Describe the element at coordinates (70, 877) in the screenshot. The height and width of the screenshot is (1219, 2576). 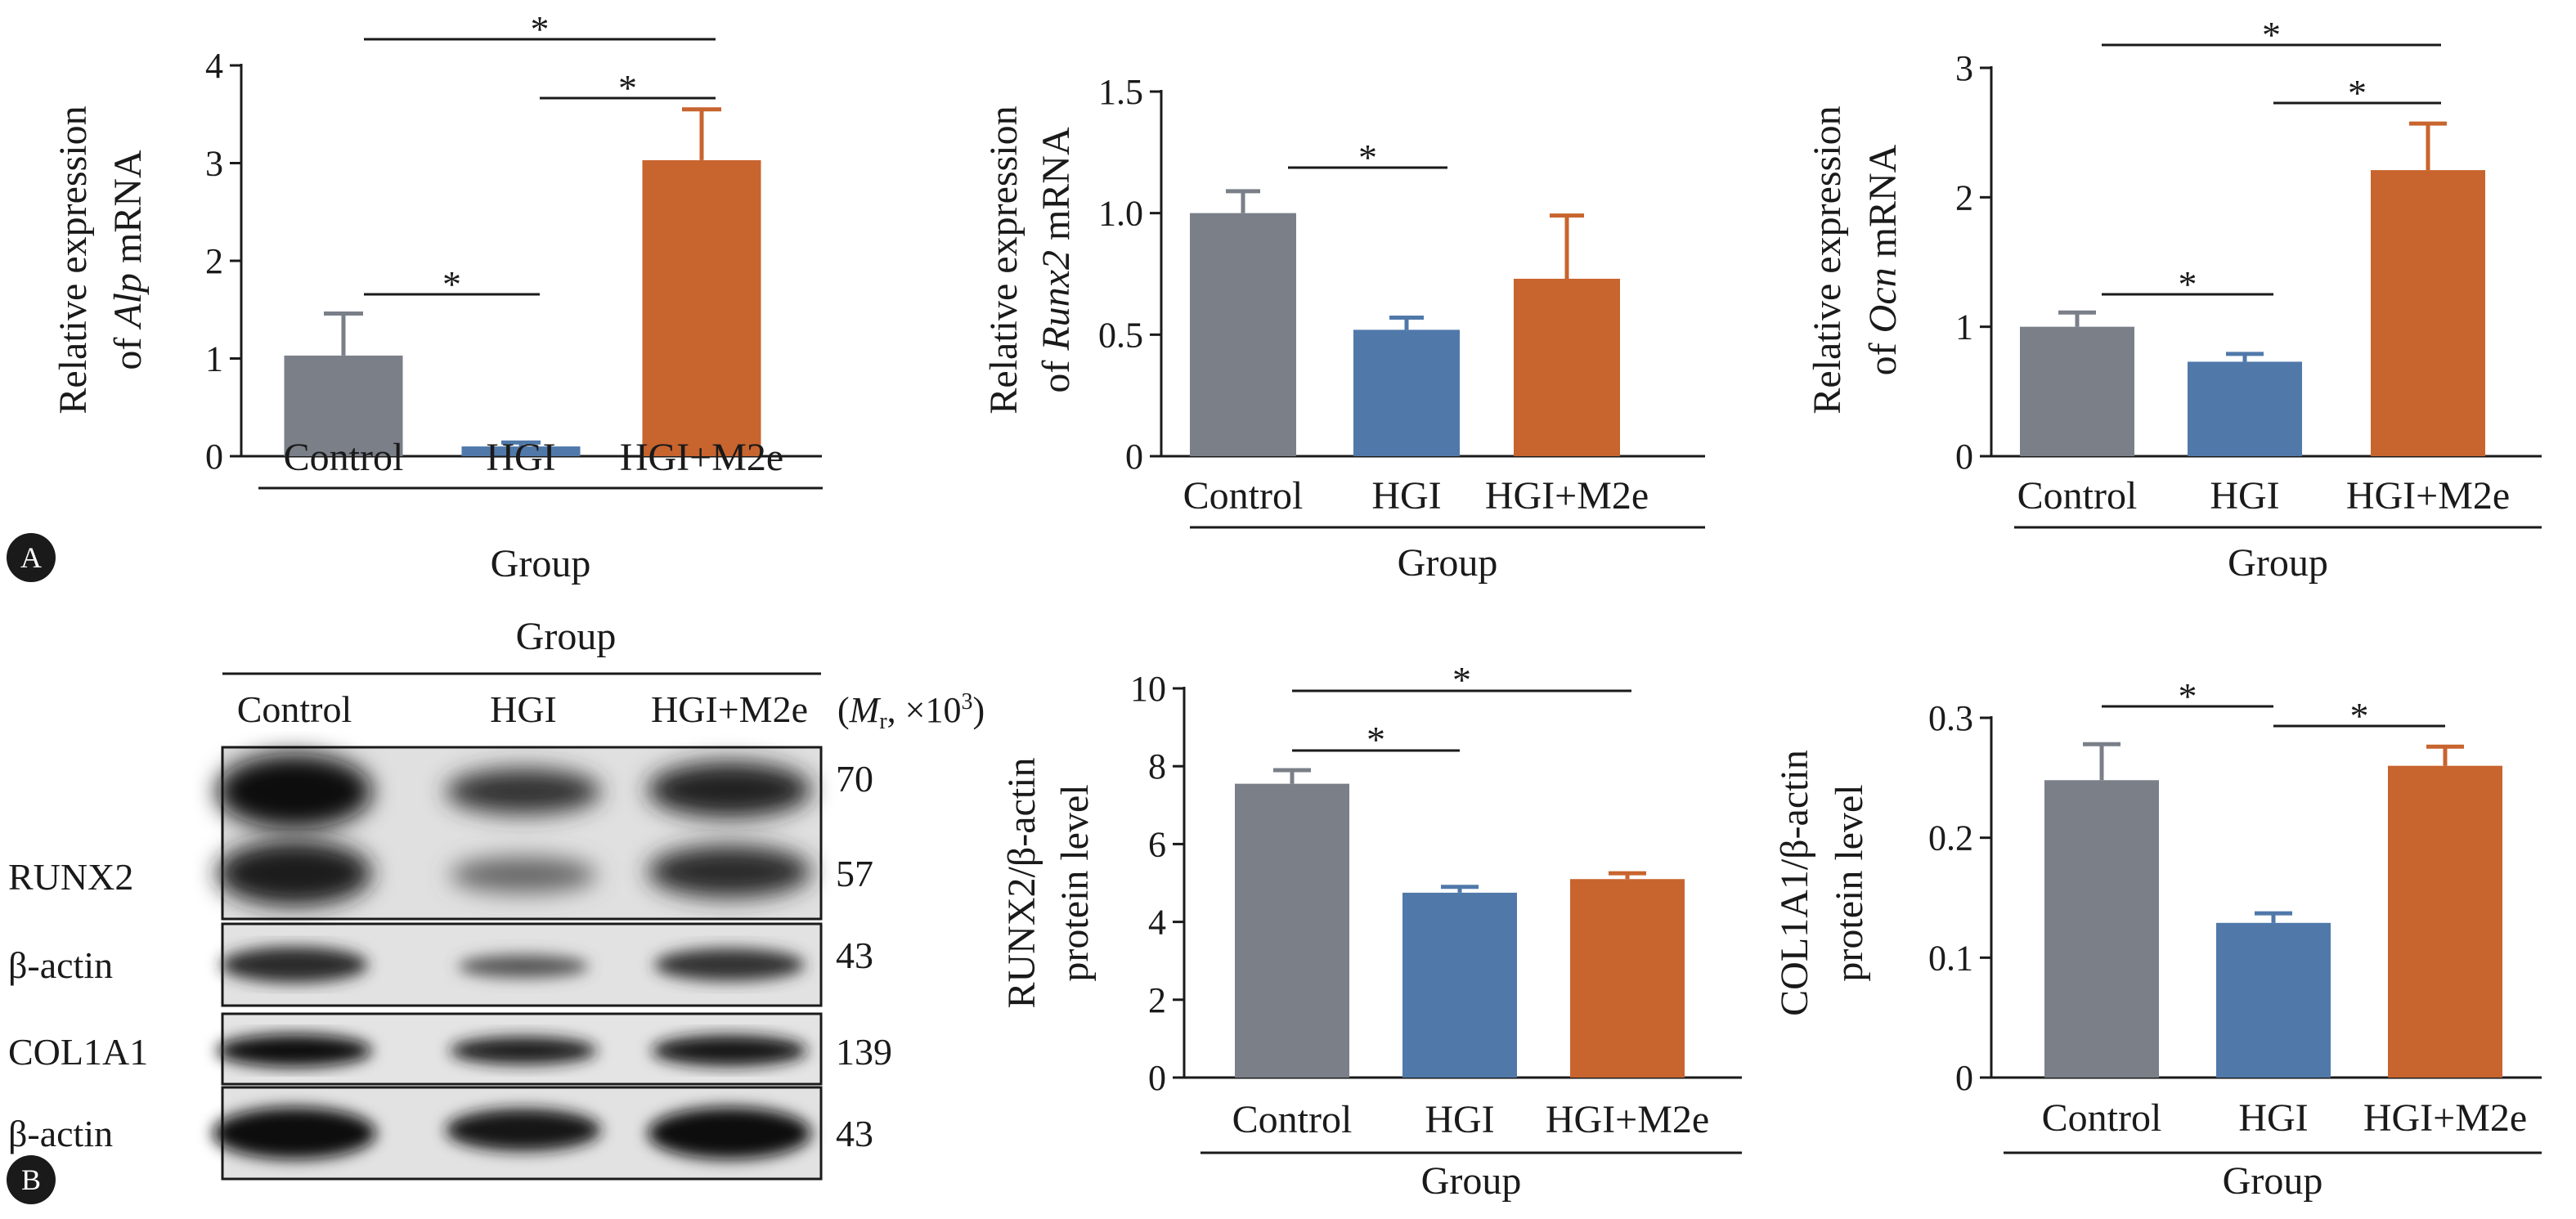
I see `blot-label-runx2: RUNX2` at that location.